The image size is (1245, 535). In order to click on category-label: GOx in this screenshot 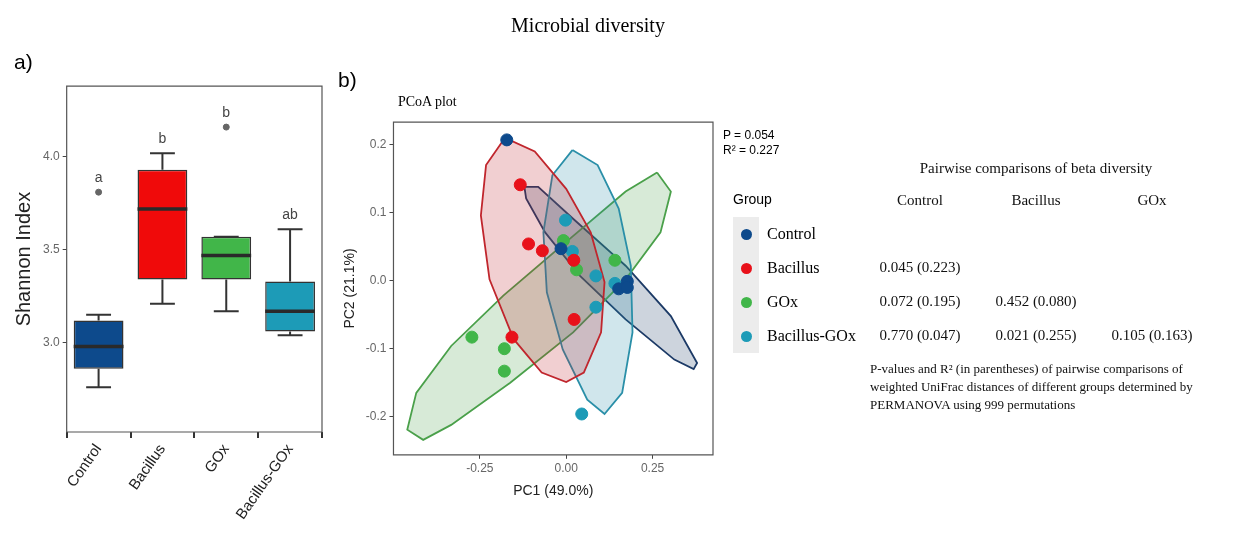, I will do `click(1152, 200)`.